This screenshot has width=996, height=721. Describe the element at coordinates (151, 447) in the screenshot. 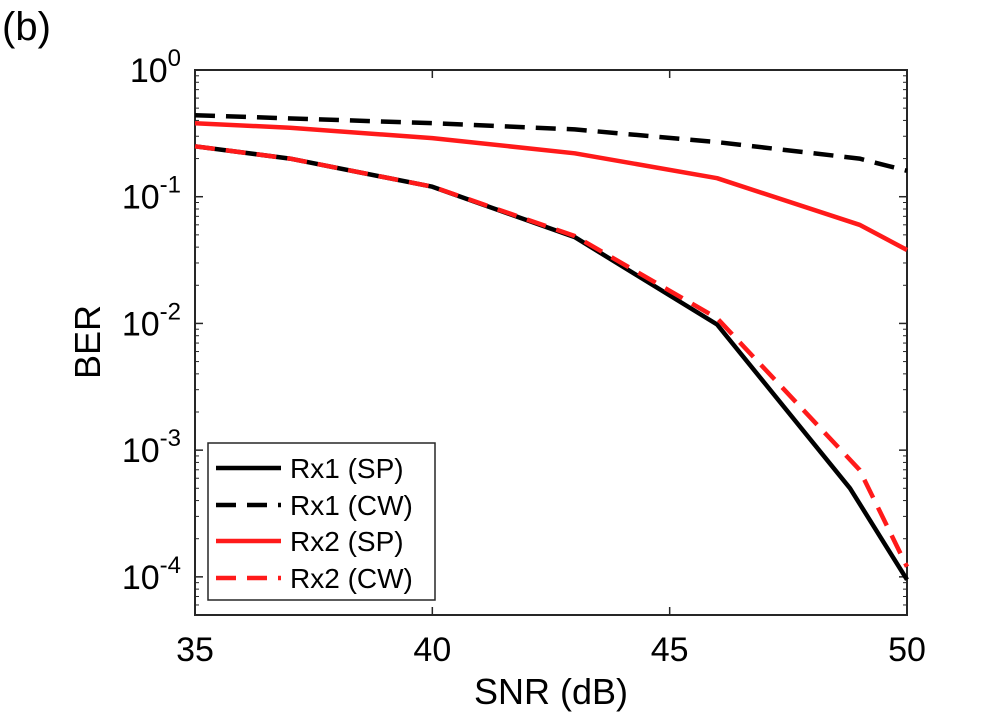

I see `y-tick-label: 10⁻³` at that location.